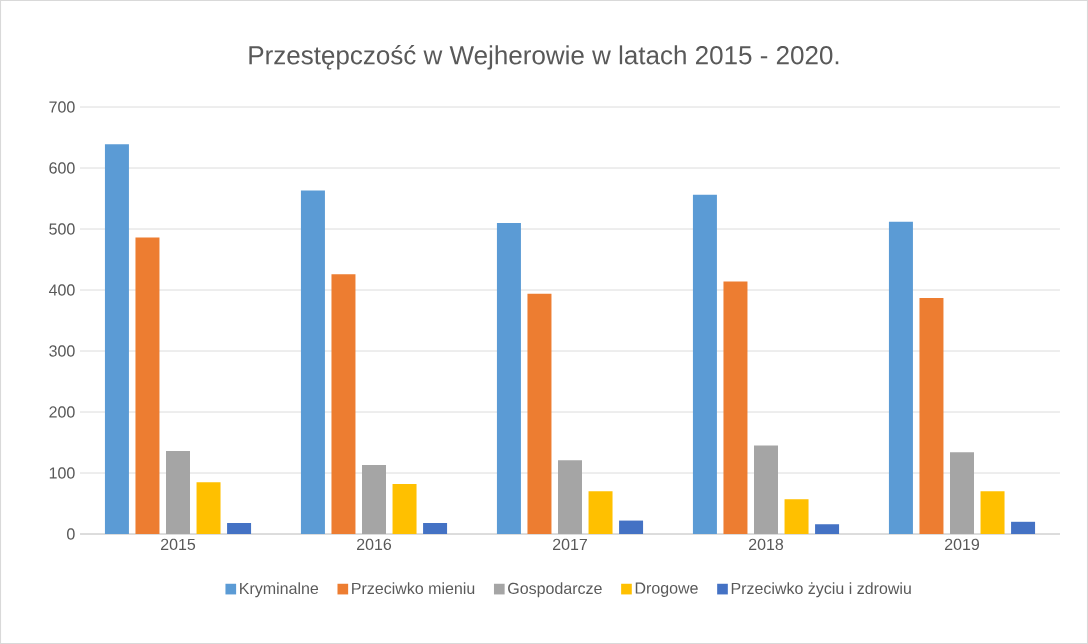 Image resolution: width=1088 pixels, height=644 pixels. I want to click on legend-label: Drogowe, so click(666, 589).